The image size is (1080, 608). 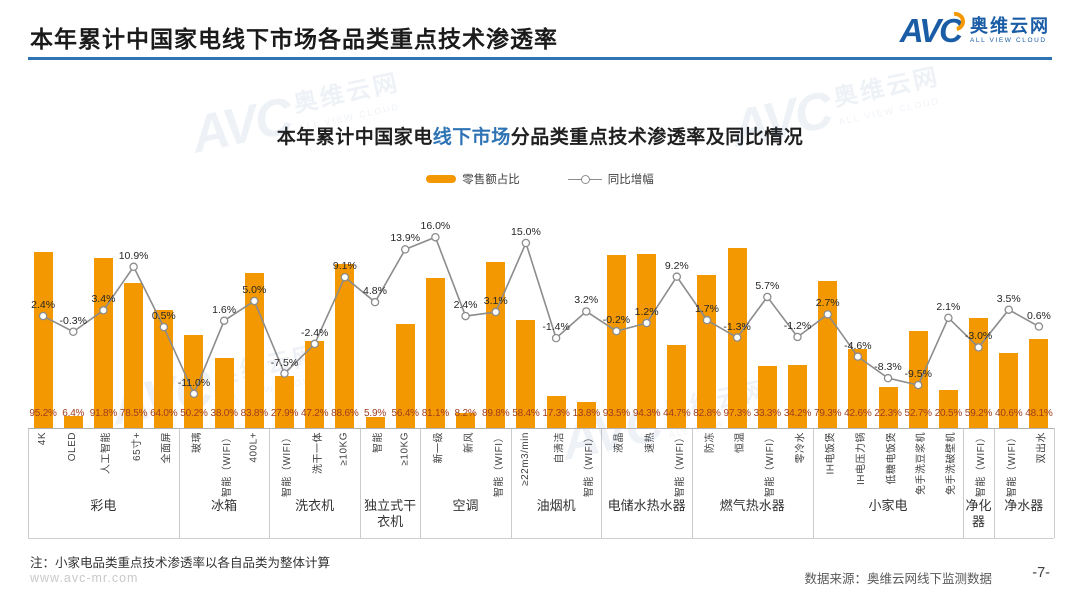 I want to click on bar-value-label: 64.0%, so click(x=164, y=413).